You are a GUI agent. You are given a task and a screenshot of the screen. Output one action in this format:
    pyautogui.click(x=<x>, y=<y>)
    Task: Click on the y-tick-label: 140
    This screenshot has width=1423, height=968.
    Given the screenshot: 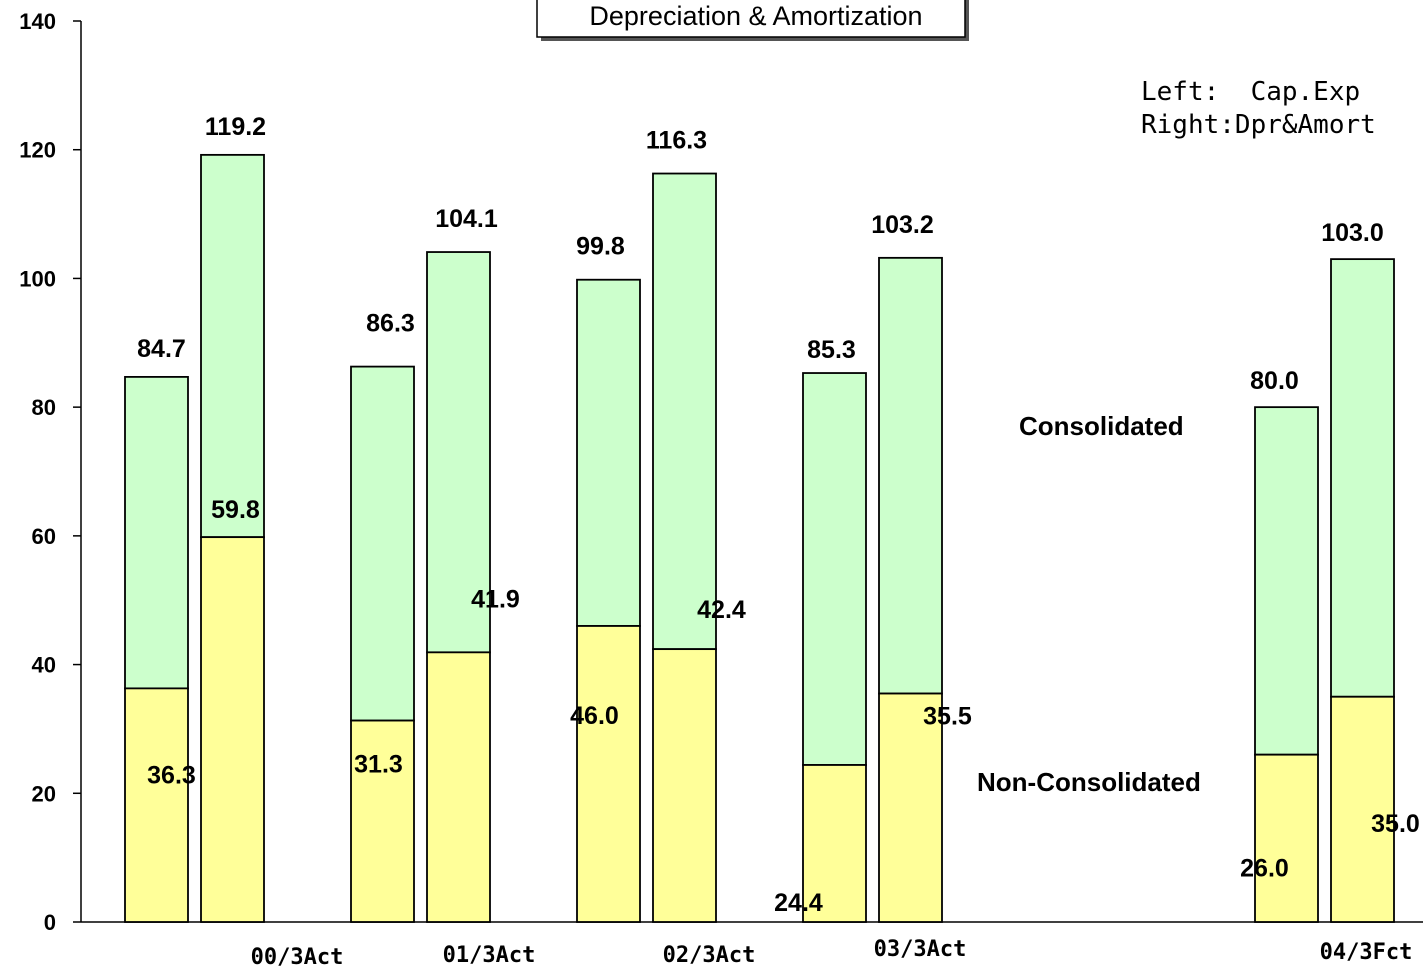 What is the action you would take?
    pyautogui.click(x=37, y=21)
    